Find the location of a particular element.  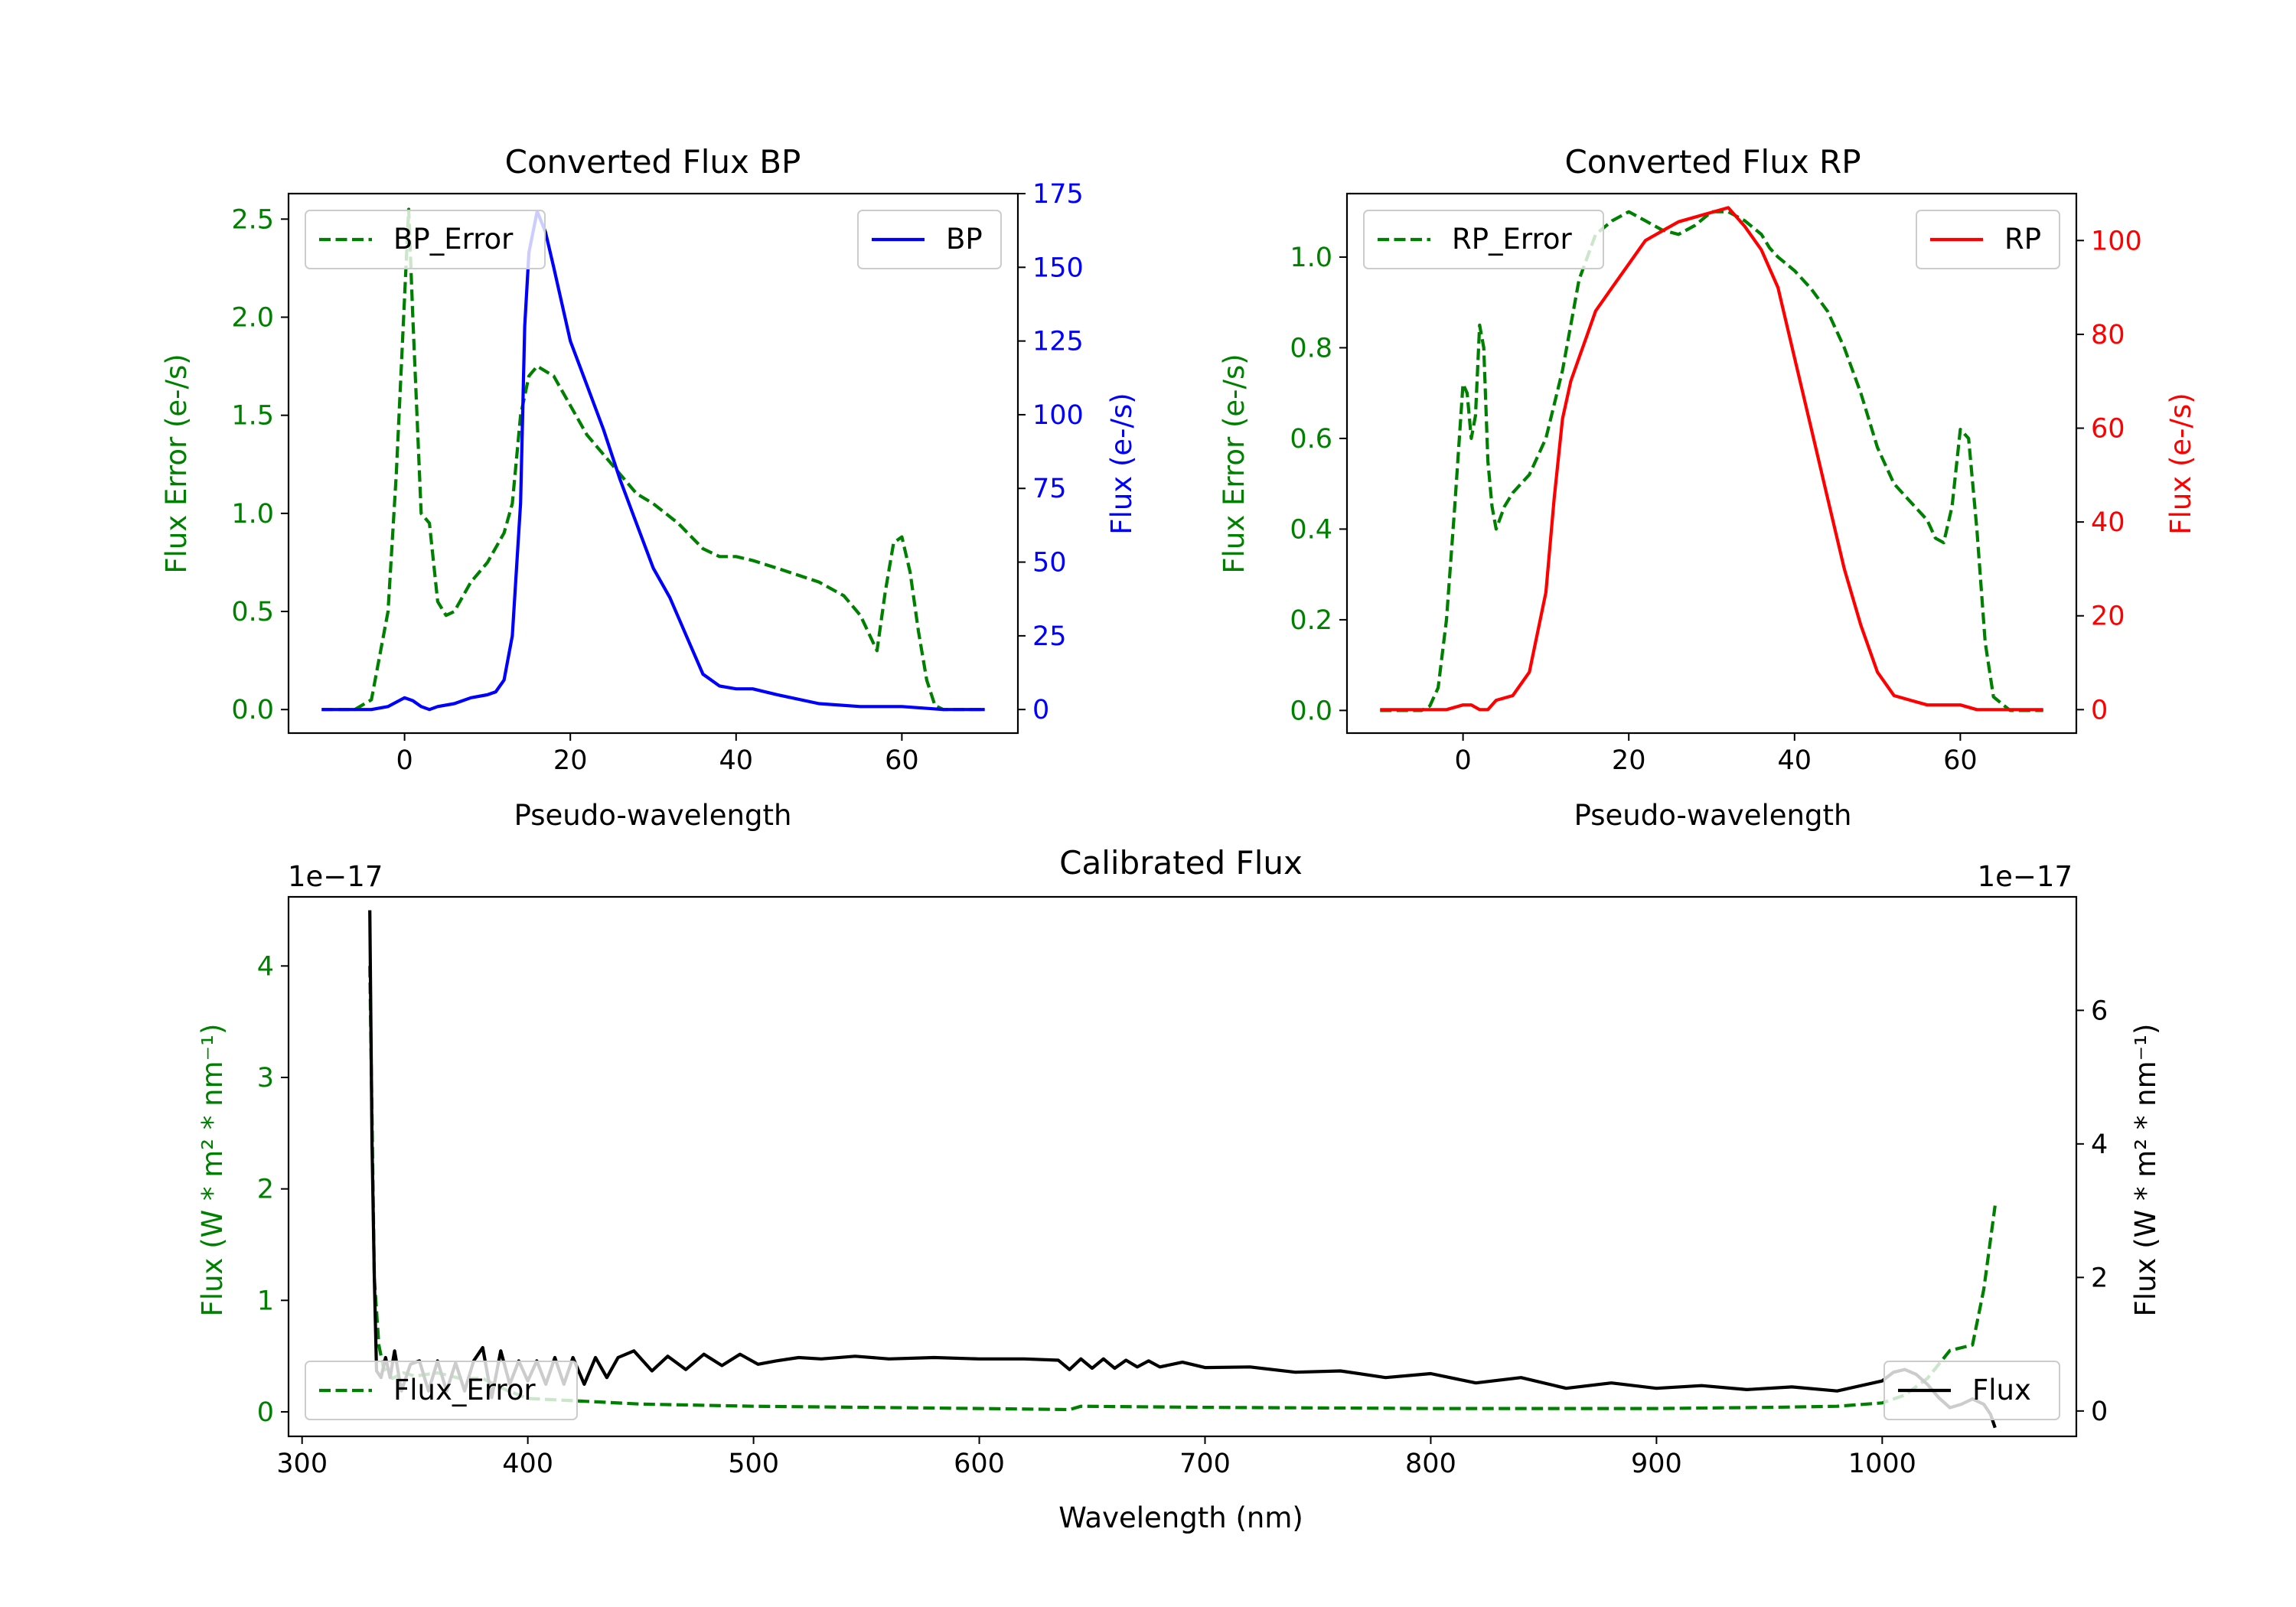

legend-flux: Flux is located at coordinates (1971, 1390).